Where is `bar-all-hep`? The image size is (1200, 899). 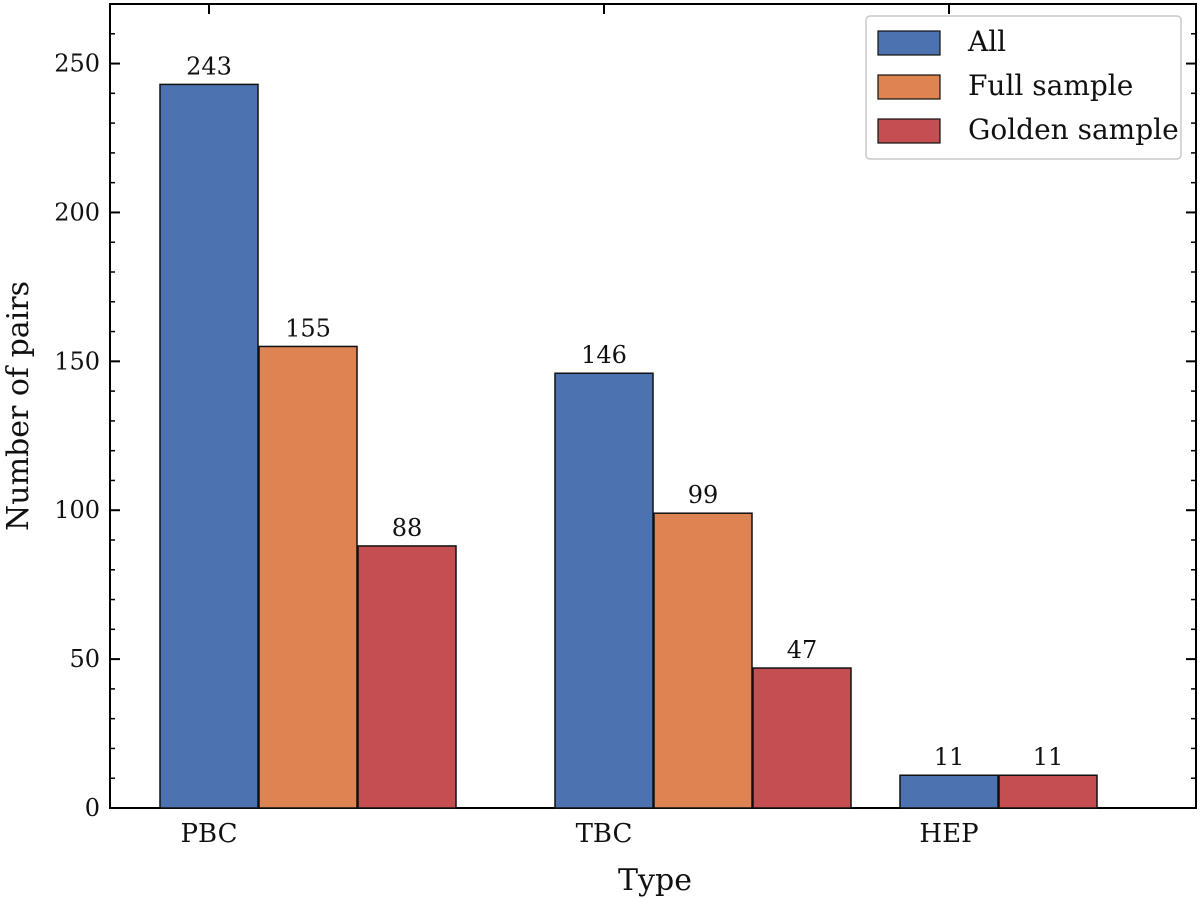
bar-all-hep is located at coordinates (949, 791).